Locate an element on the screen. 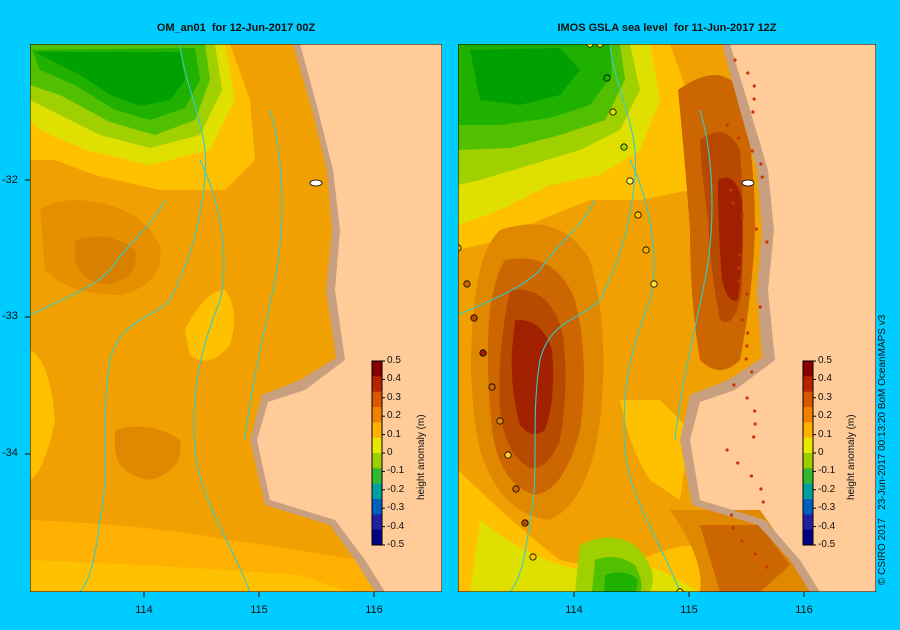 The height and width of the screenshot is (630, 900). right-lon-label-115: 115 is located at coordinates (689, 610).